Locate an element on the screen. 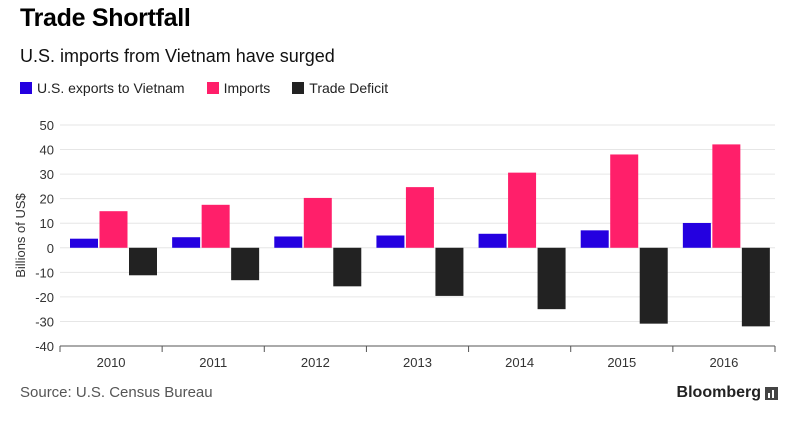 The image size is (800, 423). y-axis-label: Billions of US$ is located at coordinates (20, 234).